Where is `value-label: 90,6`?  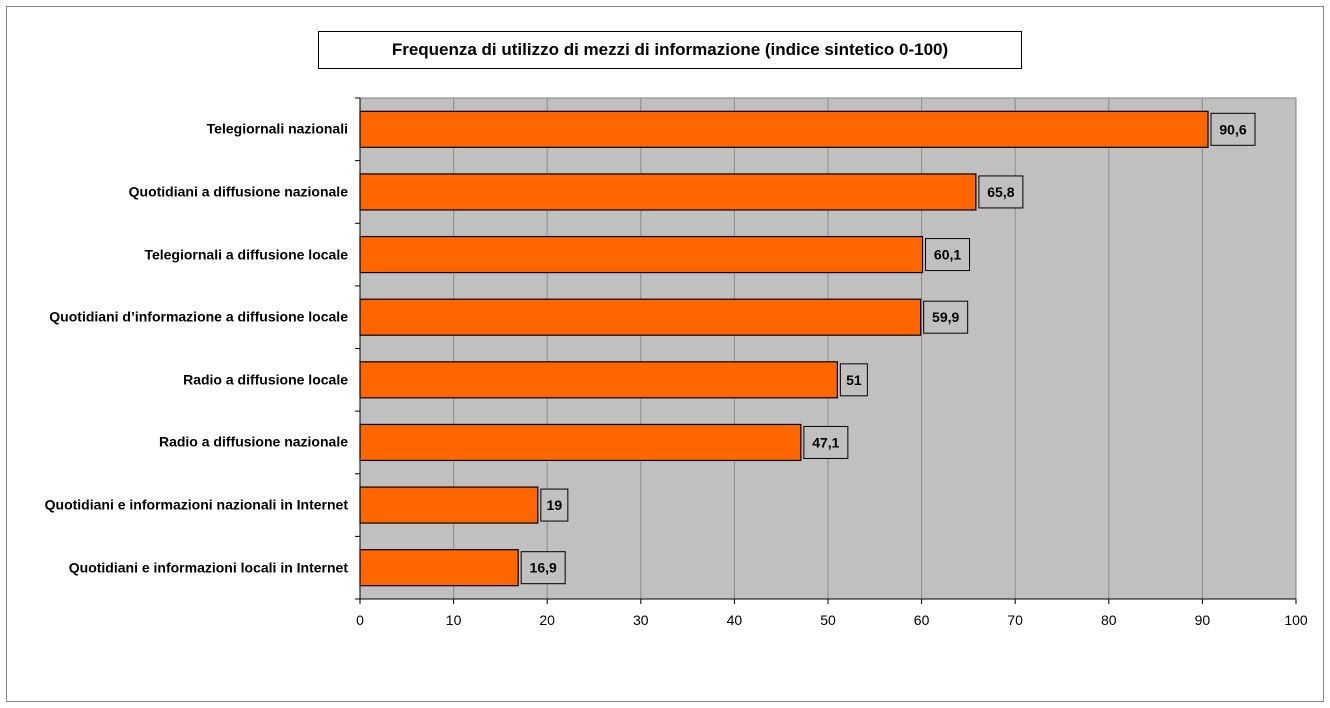
value-label: 90,6 is located at coordinates (1232, 129).